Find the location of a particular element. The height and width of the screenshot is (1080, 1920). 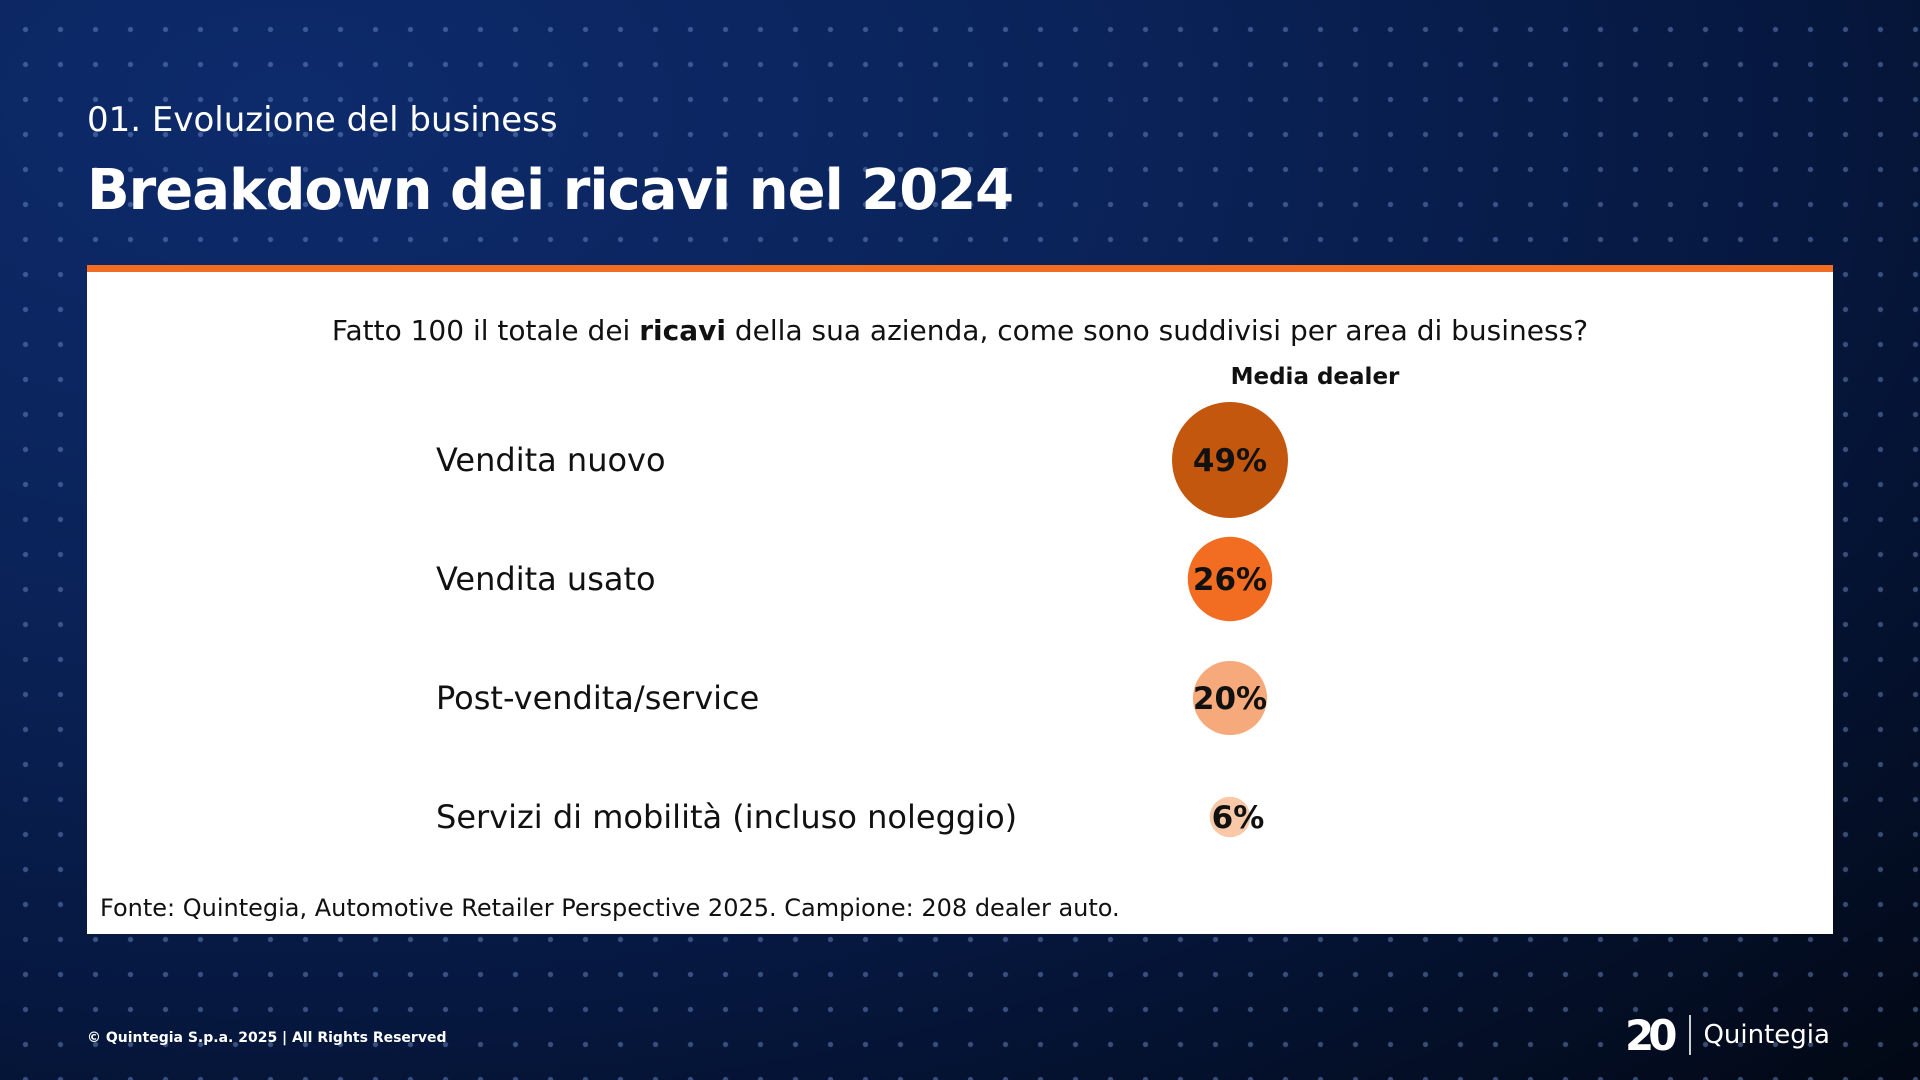

logo-divider is located at coordinates (1690, 1035).